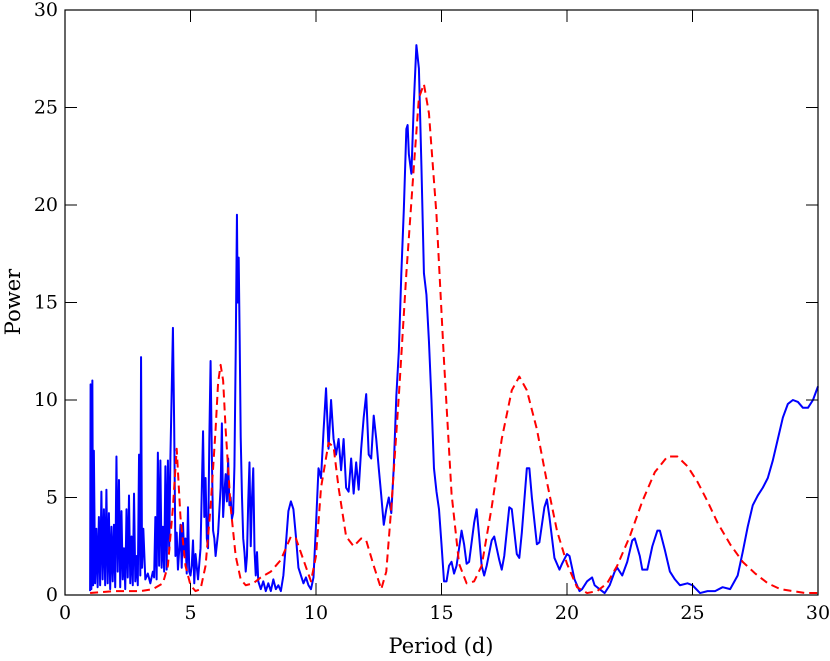 The image size is (830, 661). I want to click on x-tick-label: 10, so click(316, 613).